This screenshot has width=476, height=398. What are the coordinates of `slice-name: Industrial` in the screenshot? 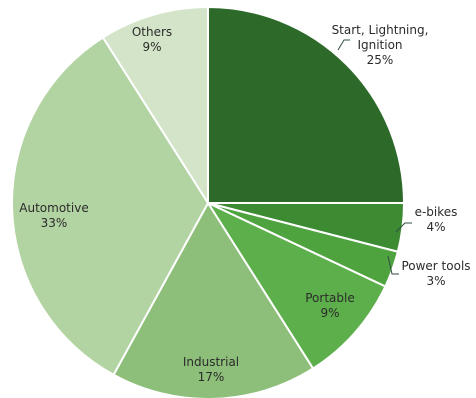 It's located at (211, 362).